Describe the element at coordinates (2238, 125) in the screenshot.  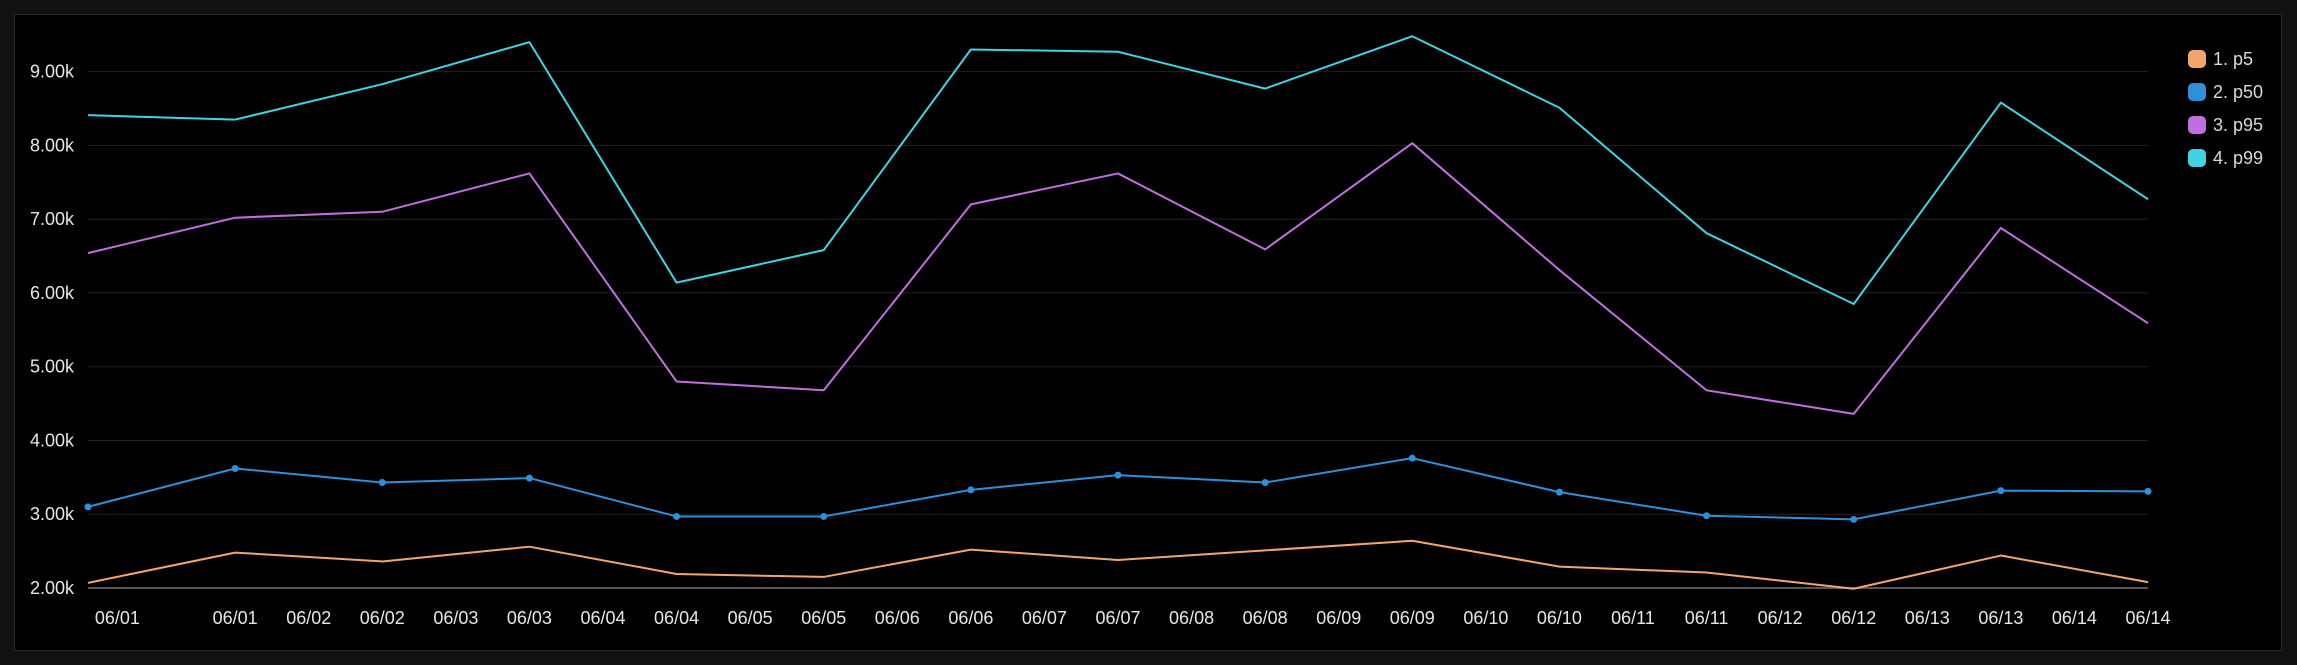
I see `legend-label: 3. p95` at that location.